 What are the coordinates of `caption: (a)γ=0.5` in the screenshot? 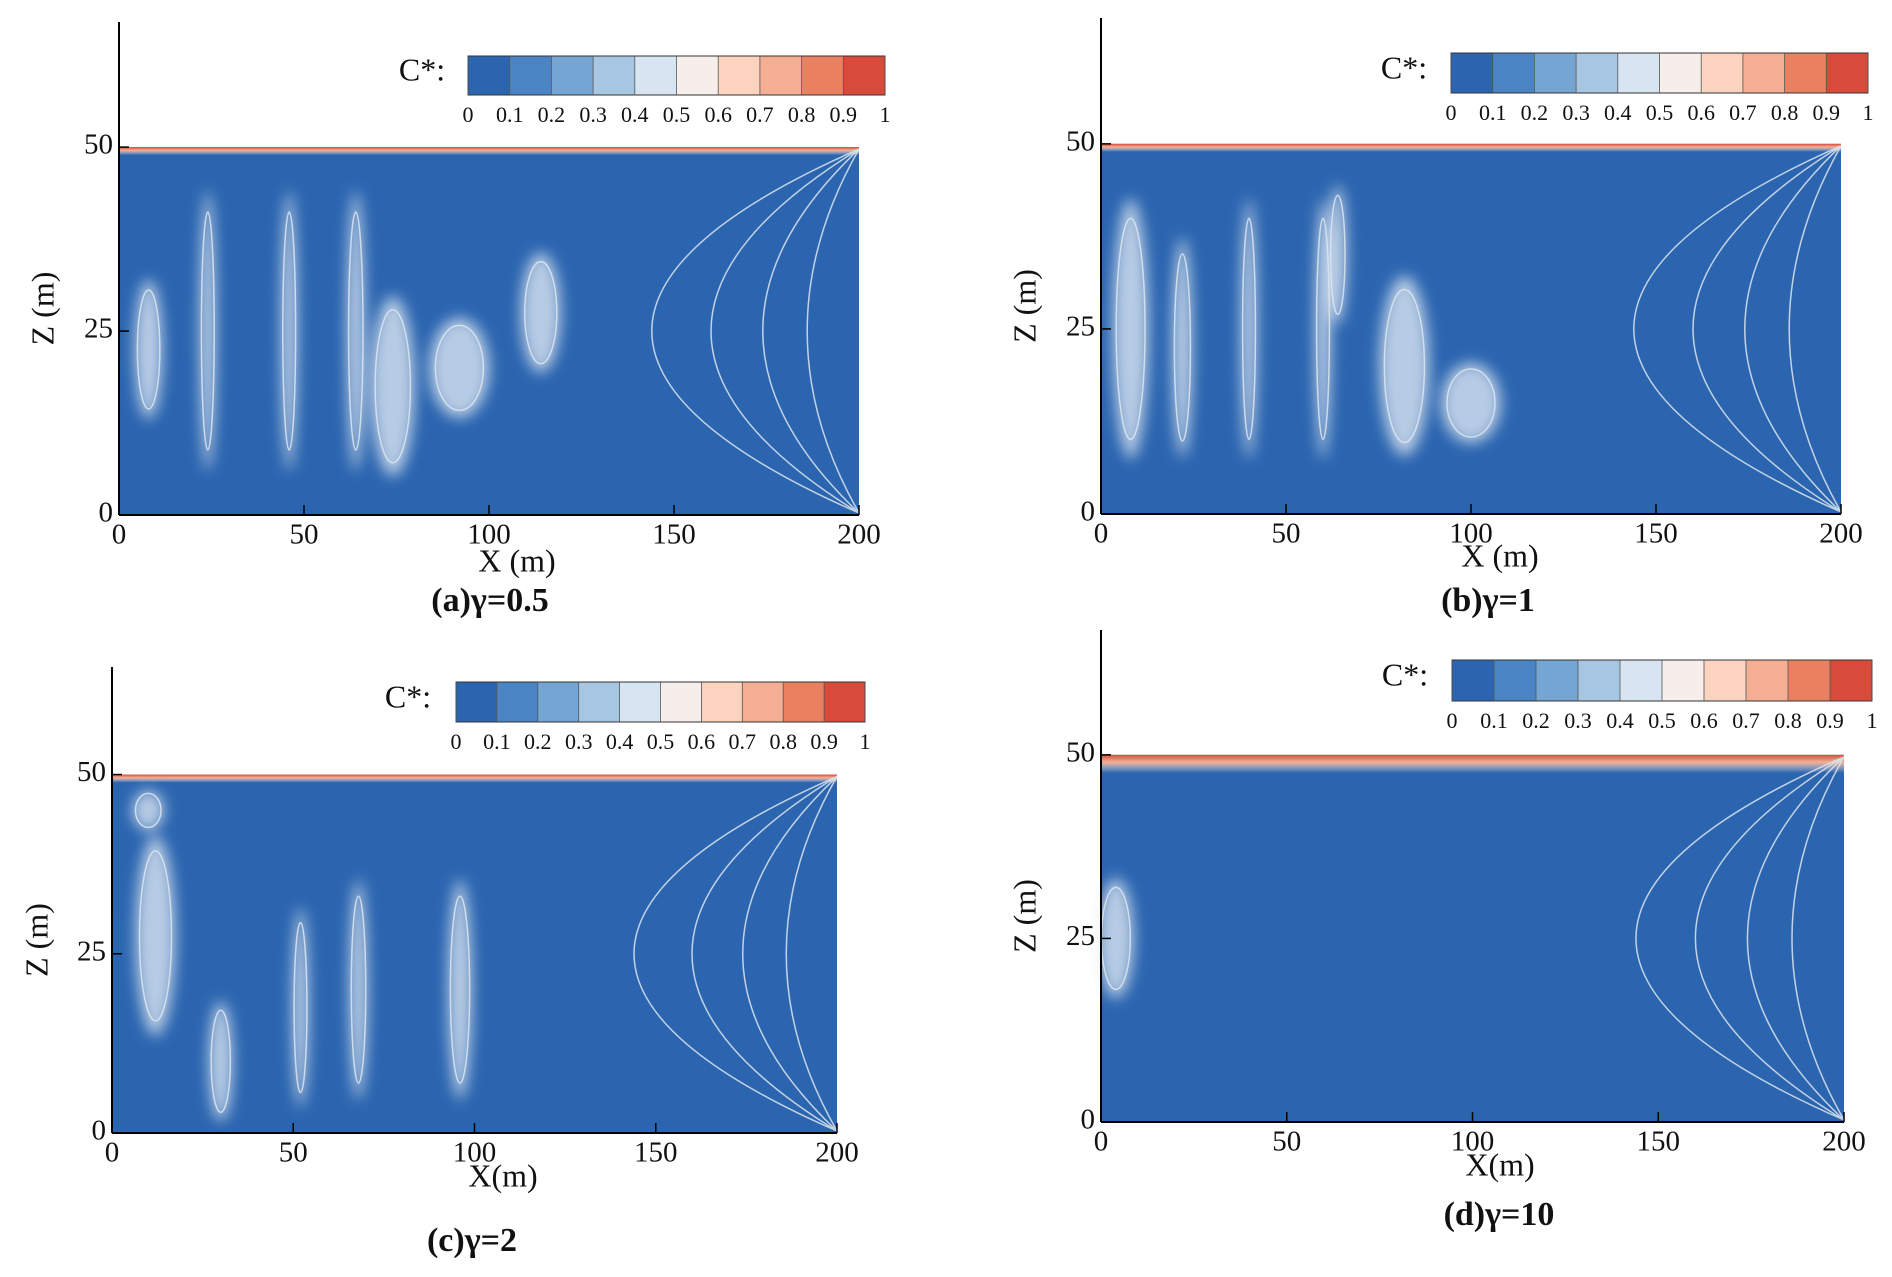 It's located at (489, 600).